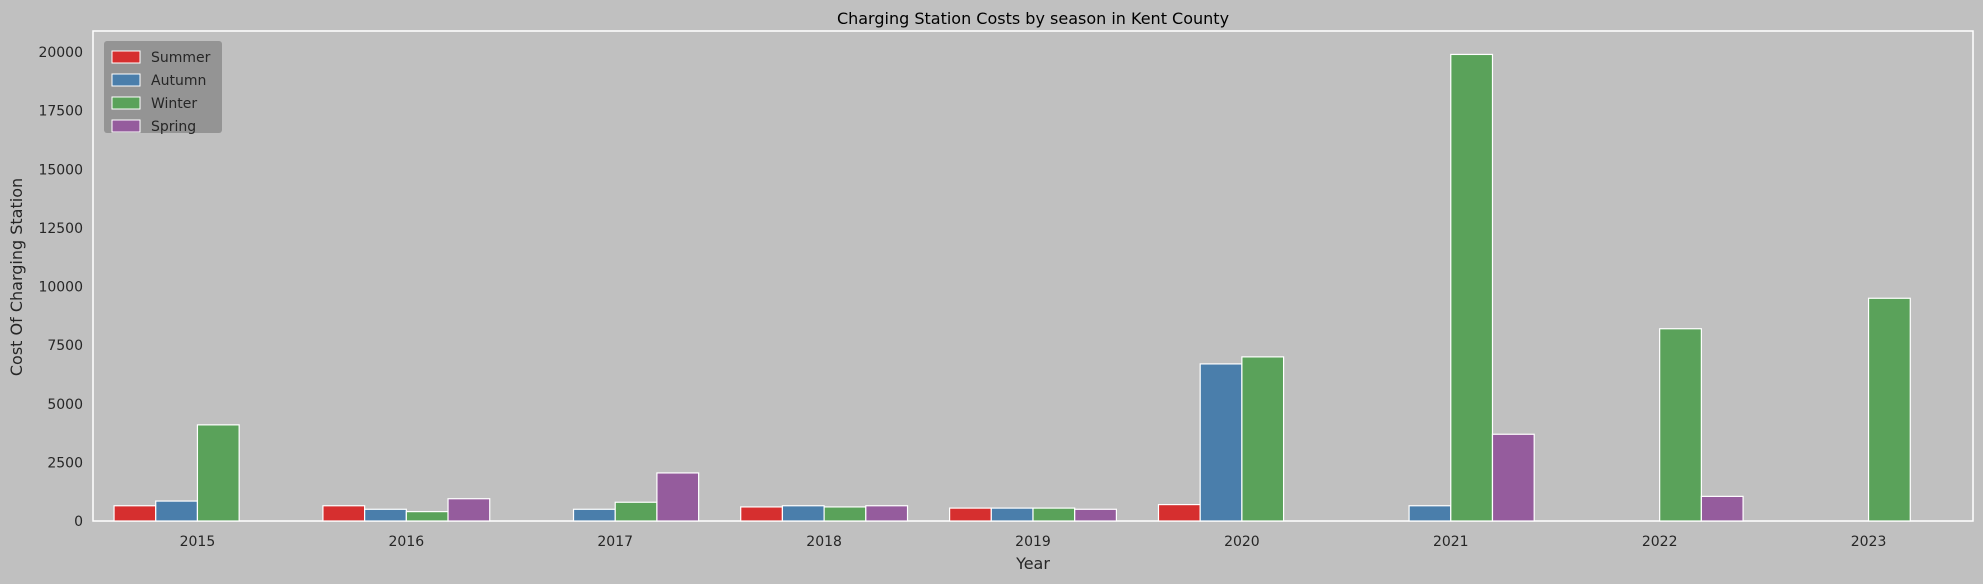 The width and height of the screenshot is (1983, 584). I want to click on legend-swatch-summer, so click(126, 57).